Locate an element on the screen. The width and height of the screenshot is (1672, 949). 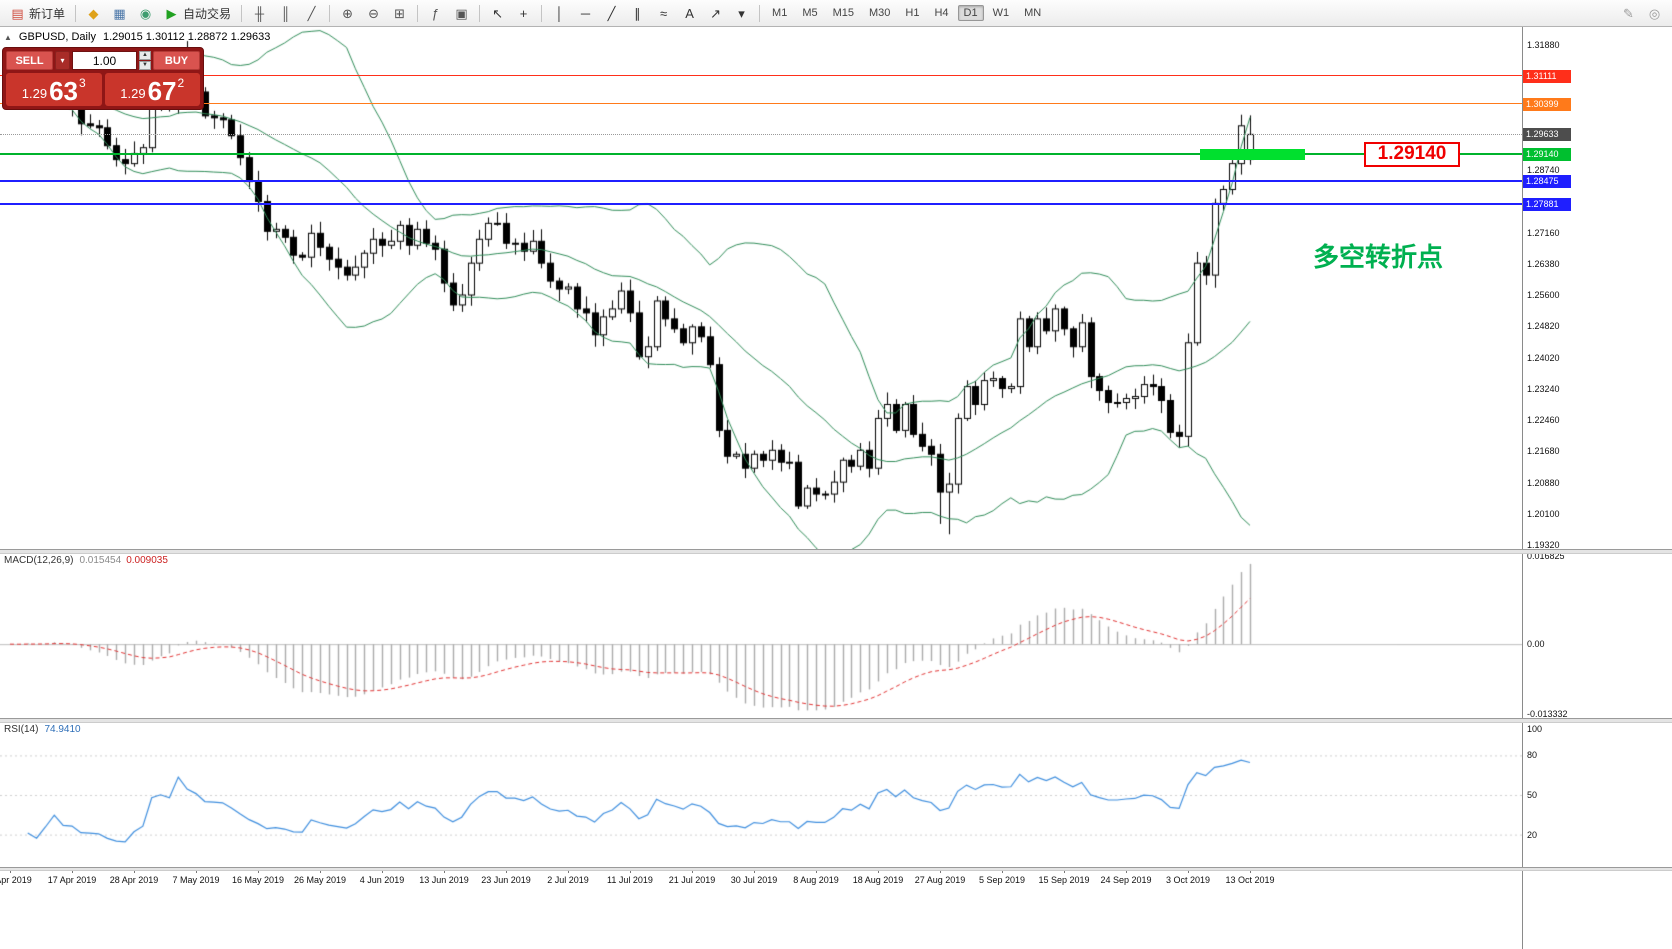
text-button: A is located at coordinates (689, 13).